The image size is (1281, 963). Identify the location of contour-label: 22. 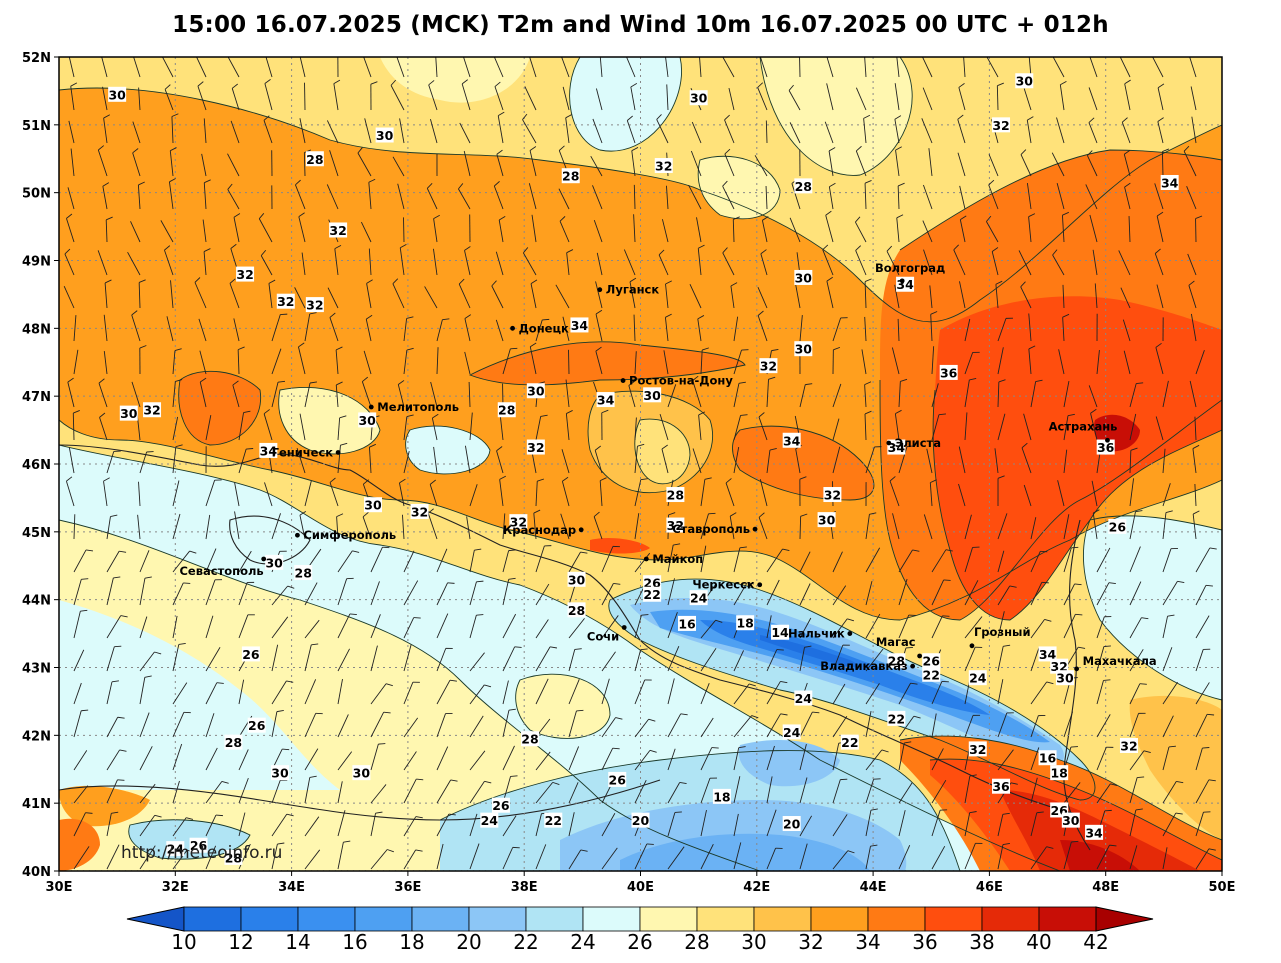
(849, 742).